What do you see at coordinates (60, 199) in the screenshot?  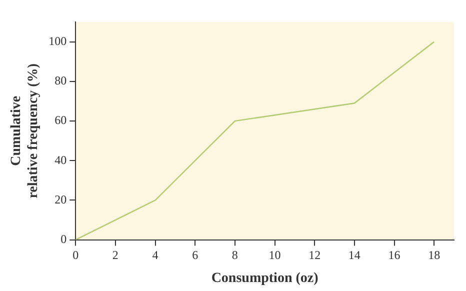 I see `y-tick-label: 20` at bounding box center [60, 199].